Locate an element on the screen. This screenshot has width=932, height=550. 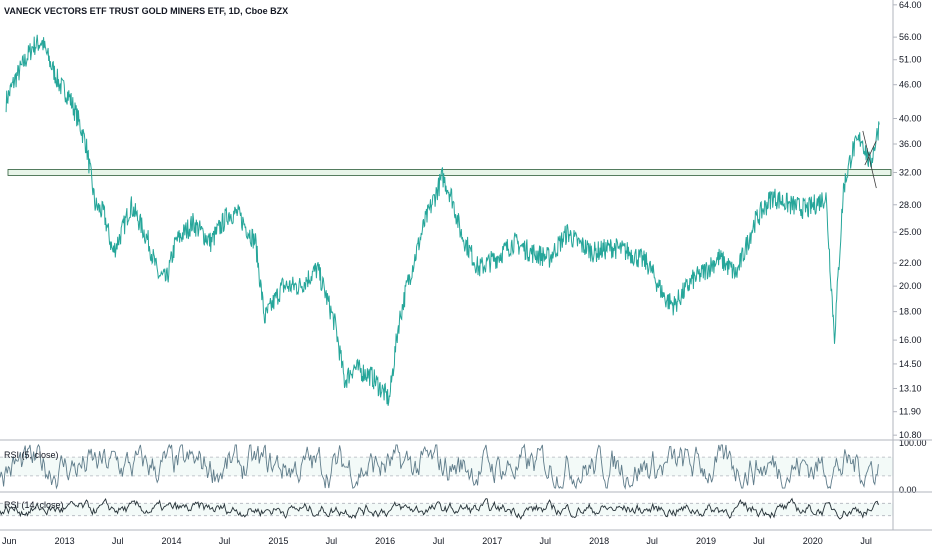
time-tick-label: Jun is located at coordinates (9, 541).